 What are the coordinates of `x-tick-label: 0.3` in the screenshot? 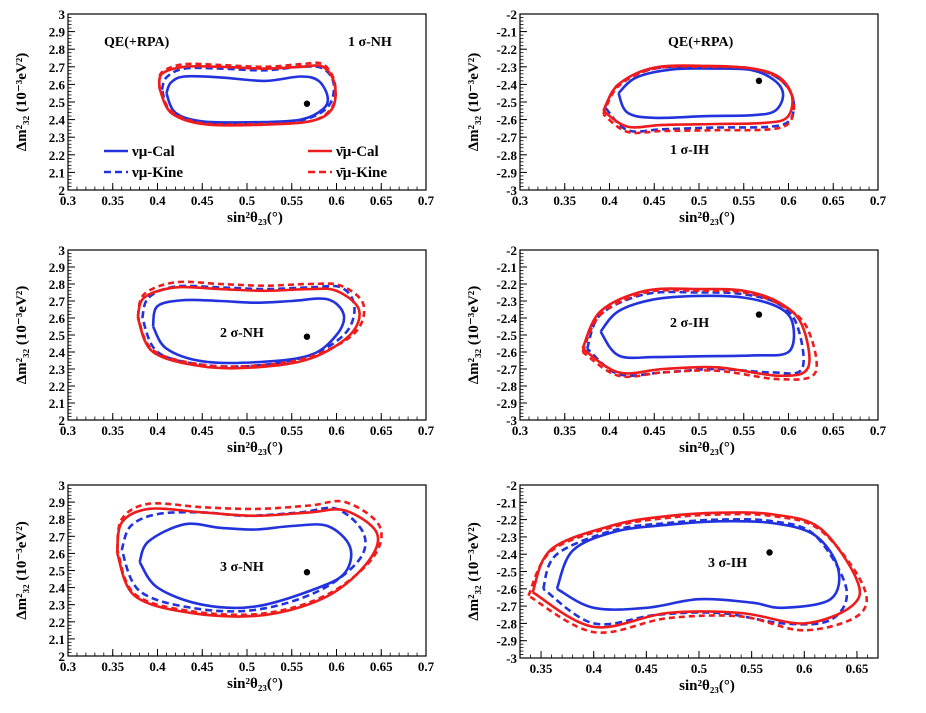 It's located at (520, 430).